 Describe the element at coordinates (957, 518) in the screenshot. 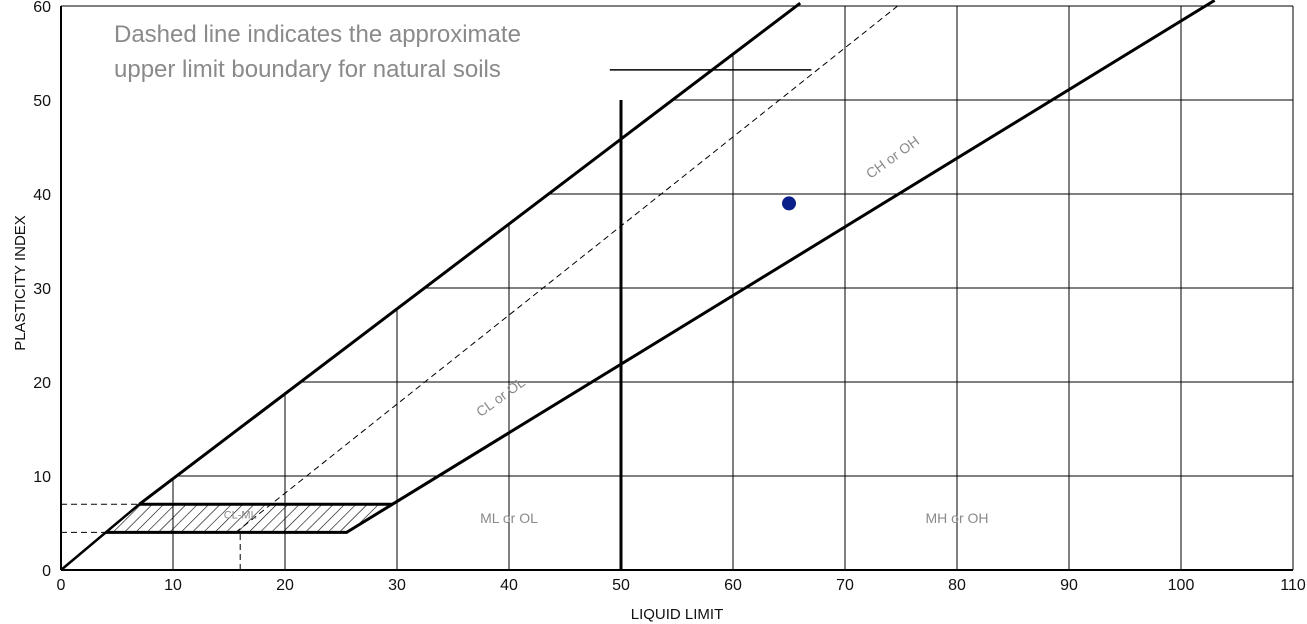

I see `zone-label-mh-or-oh: MH or OH` at that location.